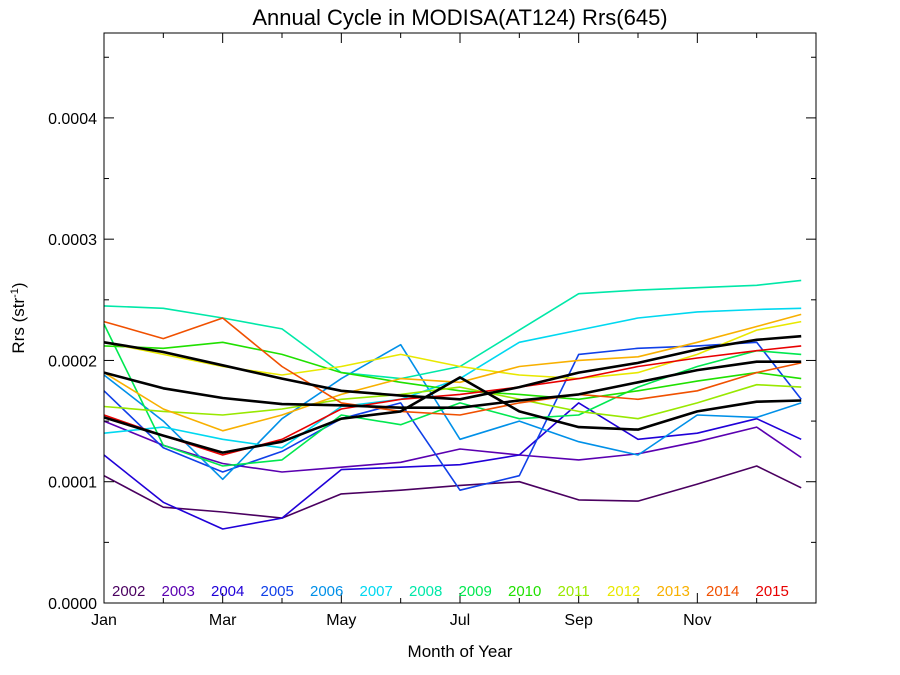  I want to click on legend-item-2011: 2011, so click(574, 591).